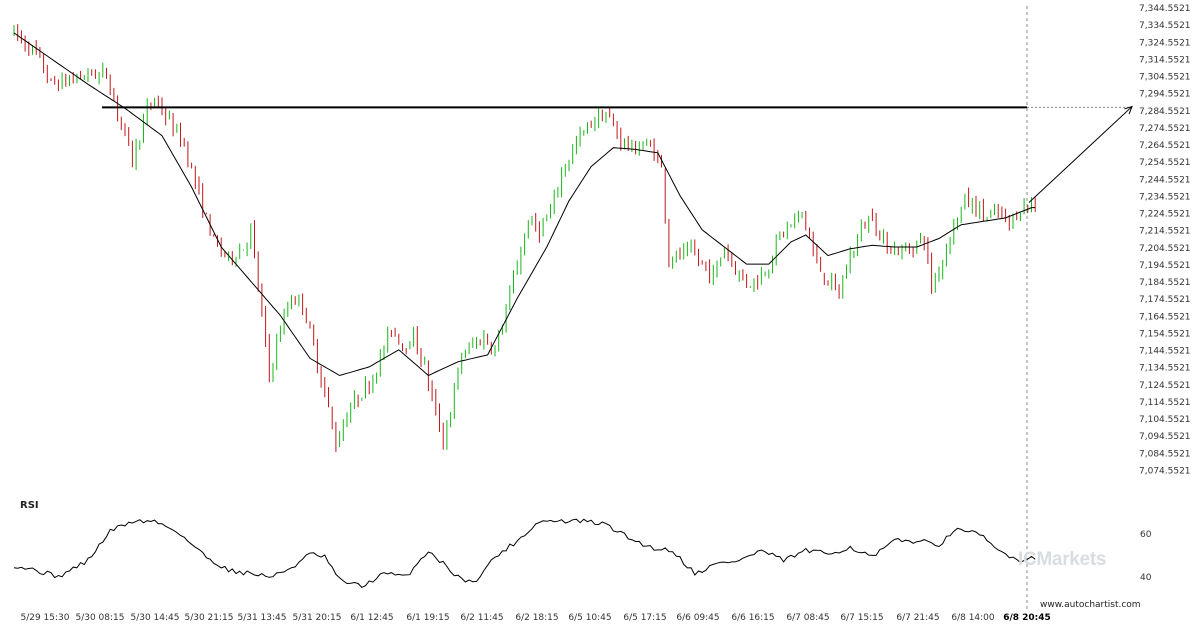 This screenshot has width=1200, height=630. Describe the element at coordinates (1165, 283) in the screenshot. I see `price-tick-label: 7,184.5521` at that location.